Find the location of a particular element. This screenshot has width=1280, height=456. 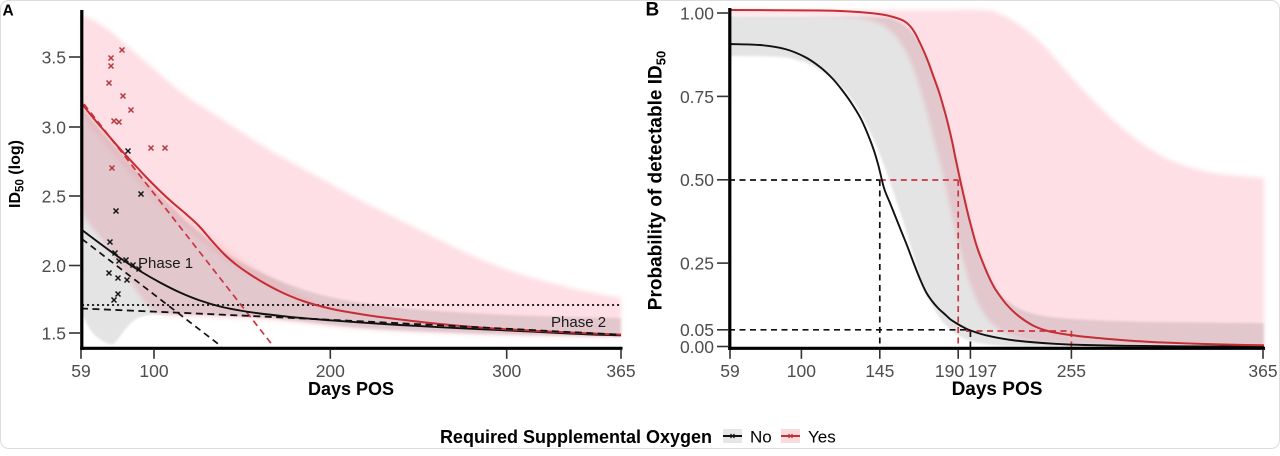

svg-text: B is located at coordinates (653, 10).